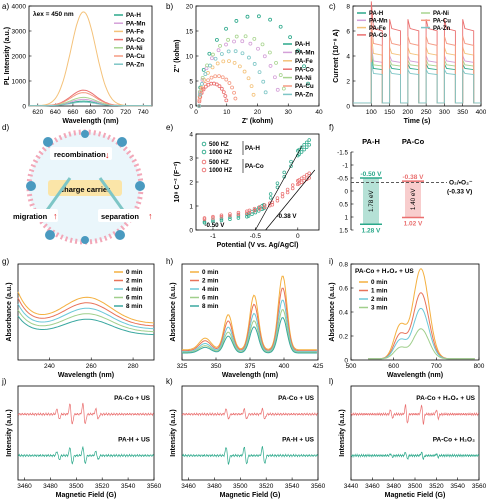 Image resolution: width=486 pixels, height=500 pixels. Describe the element at coordinates (250, 366) in the screenshot. I see `x-tick-label: 375` at that location.